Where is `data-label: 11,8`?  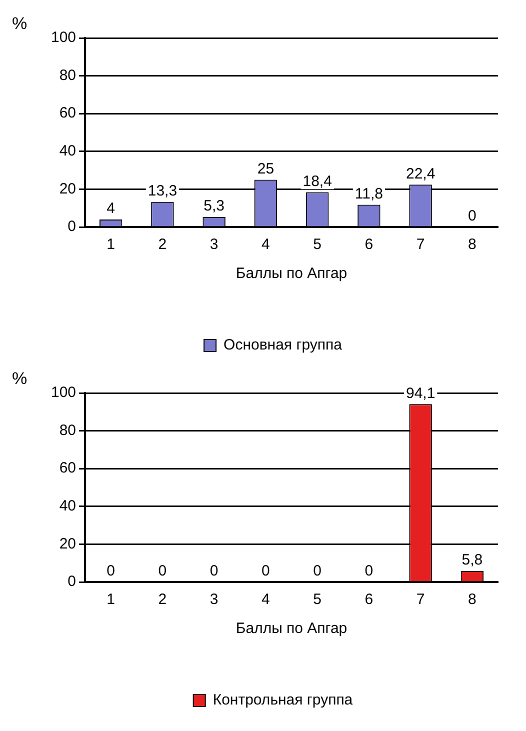
data-label: 11,8 is located at coordinates (368, 193).